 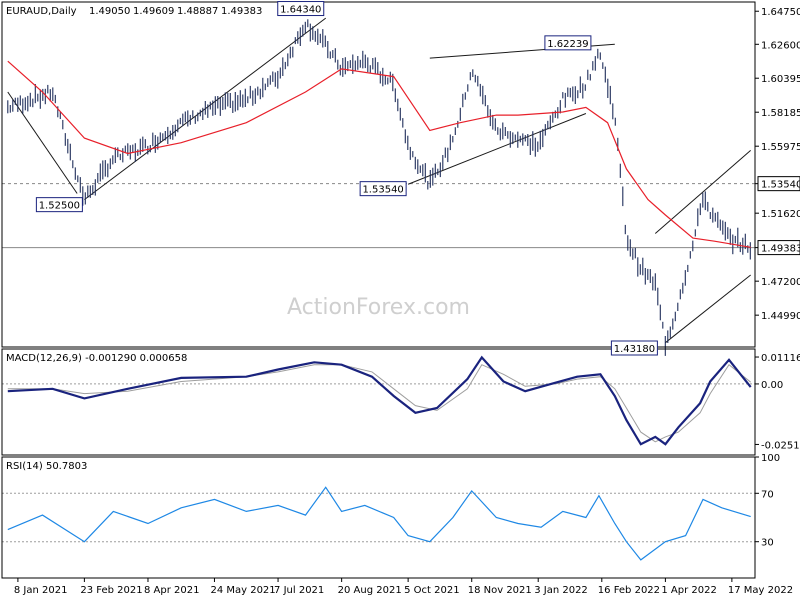 What do you see at coordinates (780, 79) in the screenshot?
I see `y-tick-label: 1.60395` at bounding box center [780, 79].